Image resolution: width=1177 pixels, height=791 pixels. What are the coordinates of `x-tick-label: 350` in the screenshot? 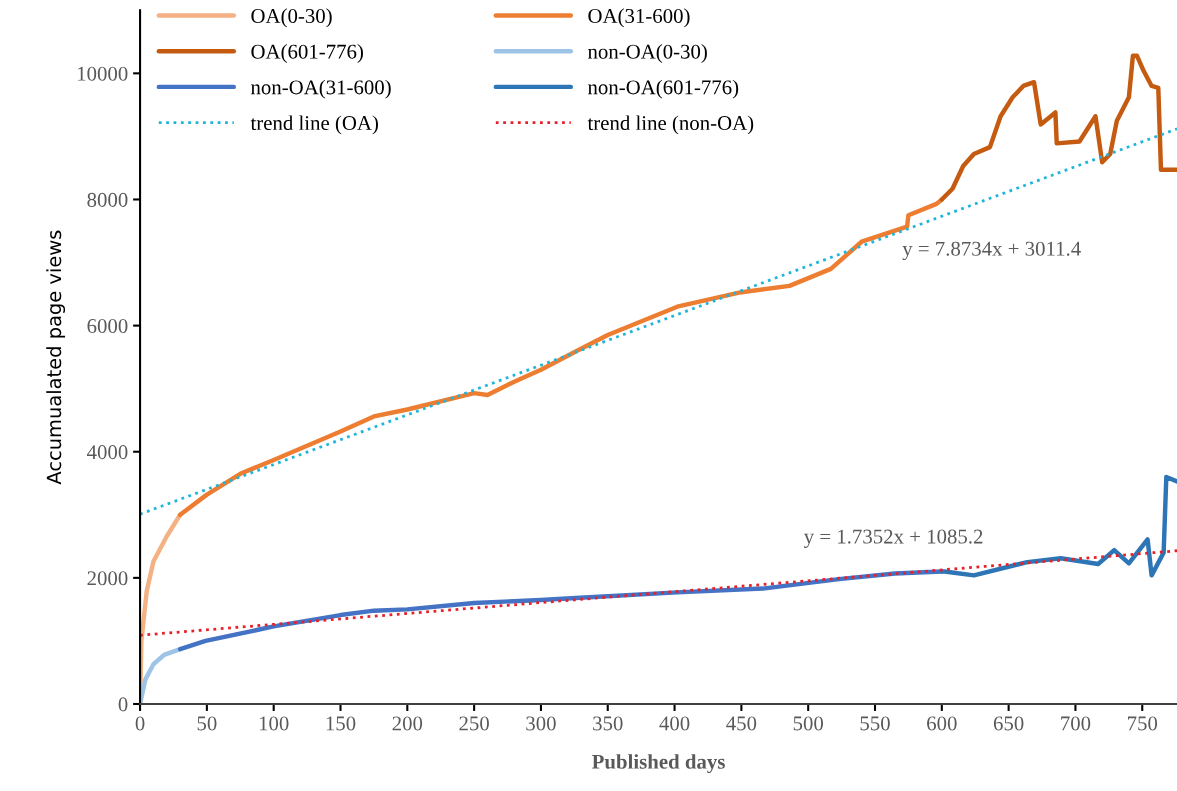 It's located at (608, 723).